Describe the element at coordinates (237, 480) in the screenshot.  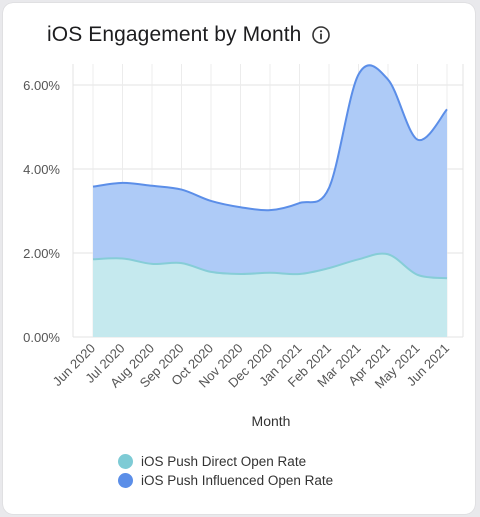
I see `legend-label-influenced: iOS Push Influenced Open Rate` at that location.